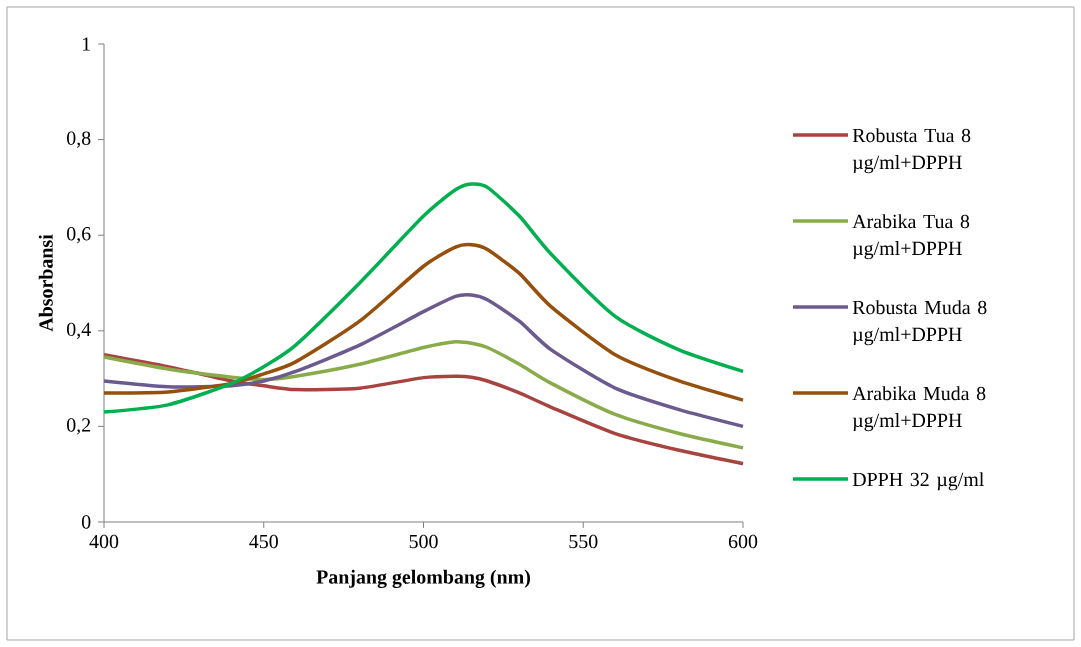 Image resolution: width=1081 pixels, height=647 pixels. What do you see at coordinates (583, 541) in the screenshot?
I see `x-tick-label: 550` at bounding box center [583, 541].